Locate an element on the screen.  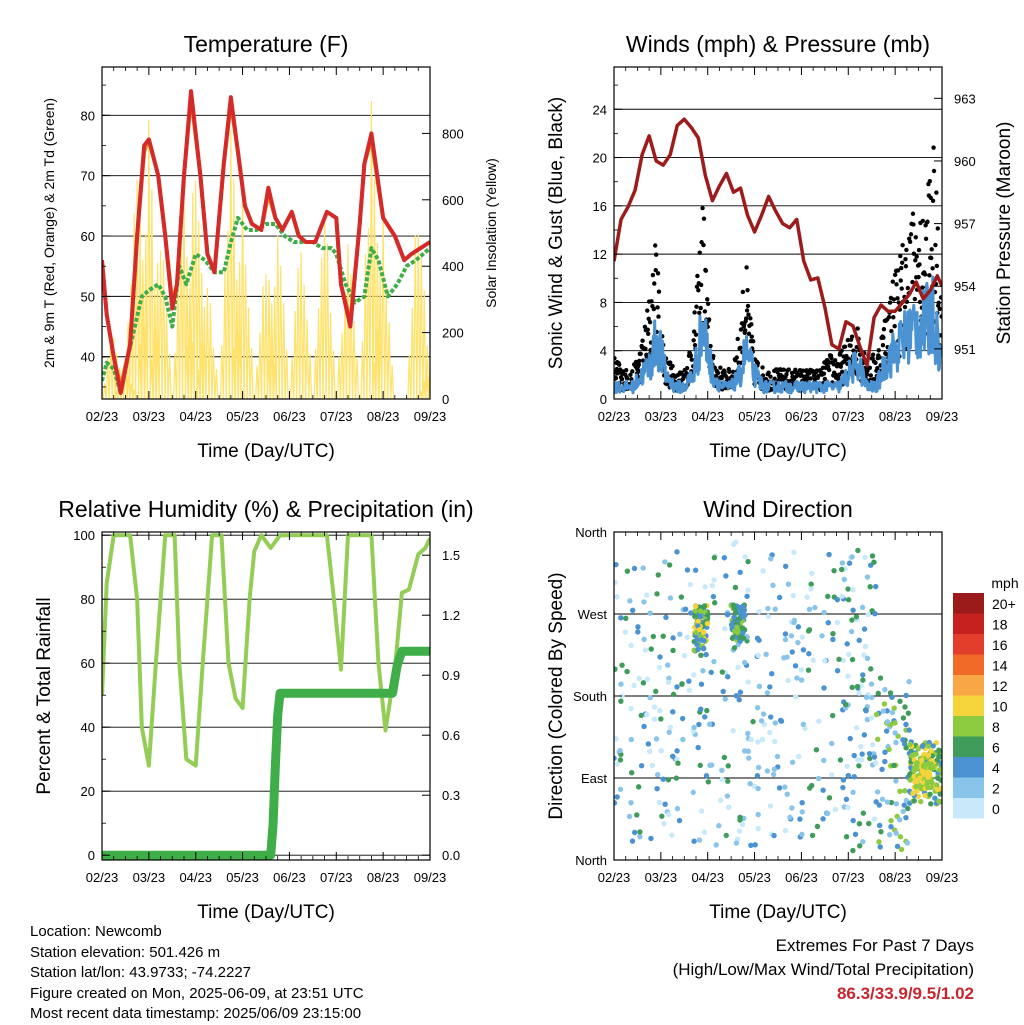
legend-label: 14 is located at coordinates (1000, 666).